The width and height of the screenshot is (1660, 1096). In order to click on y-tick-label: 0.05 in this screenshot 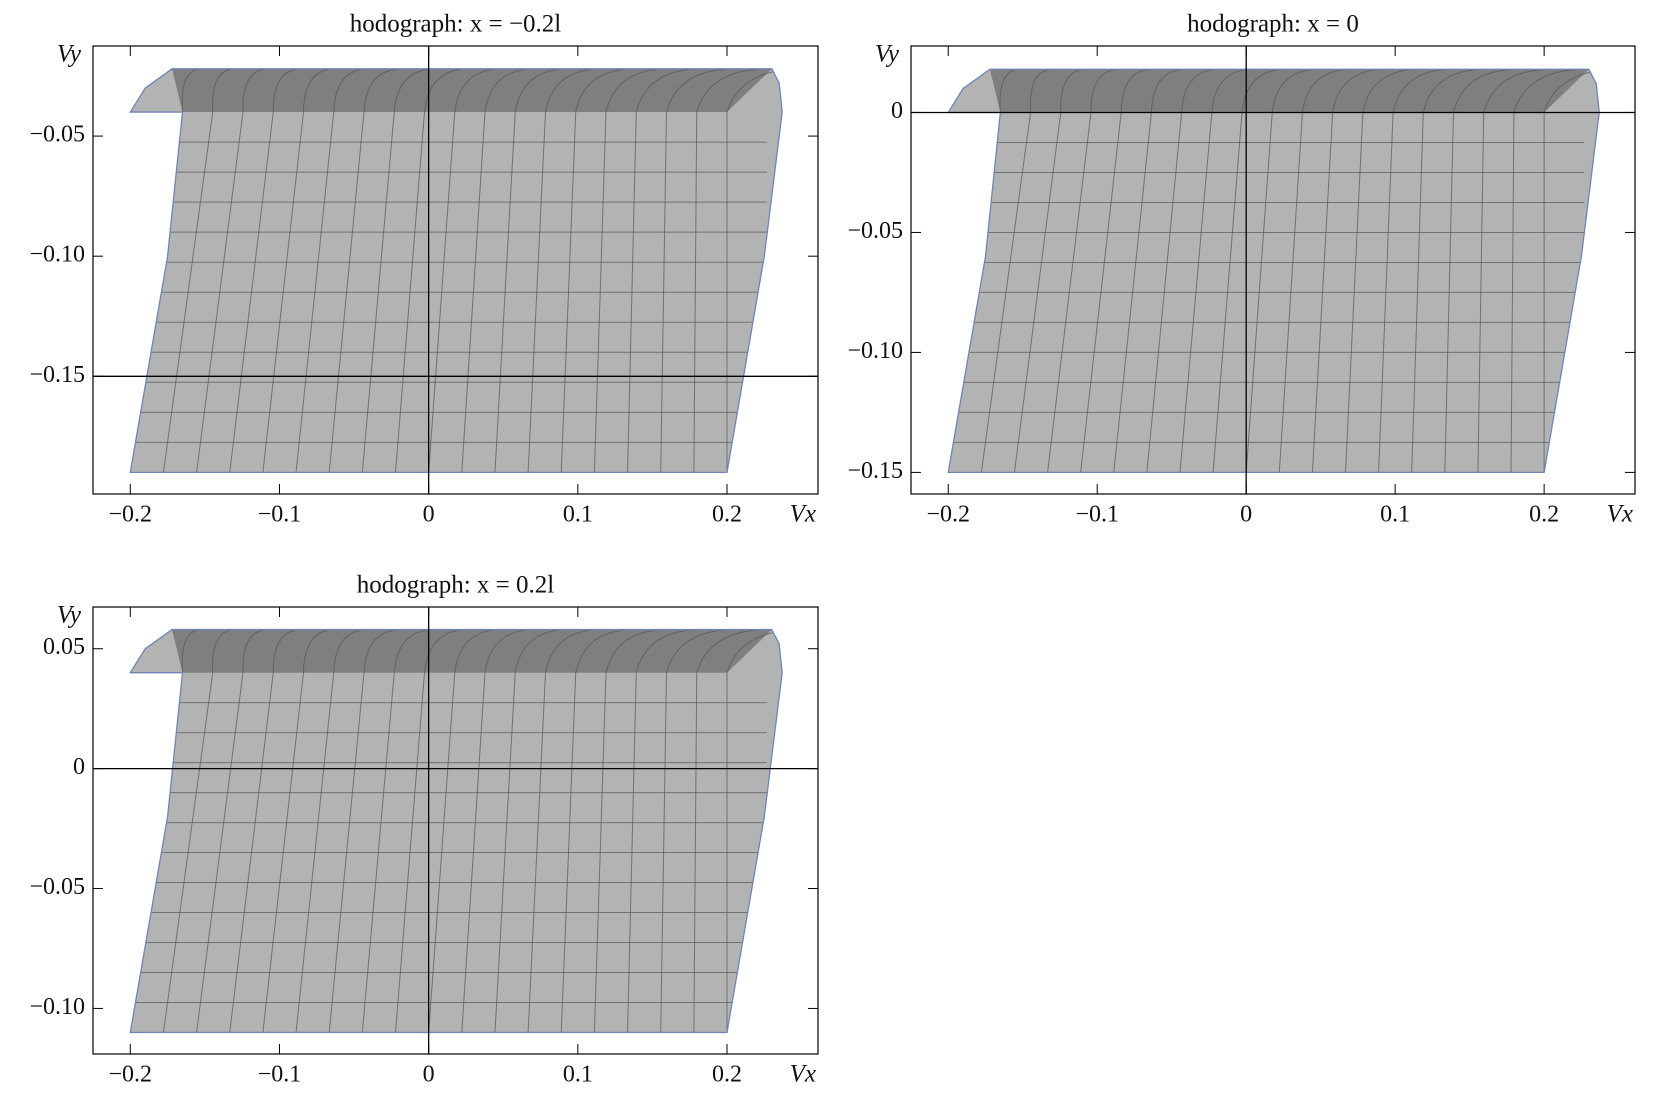, I will do `click(64, 647)`.